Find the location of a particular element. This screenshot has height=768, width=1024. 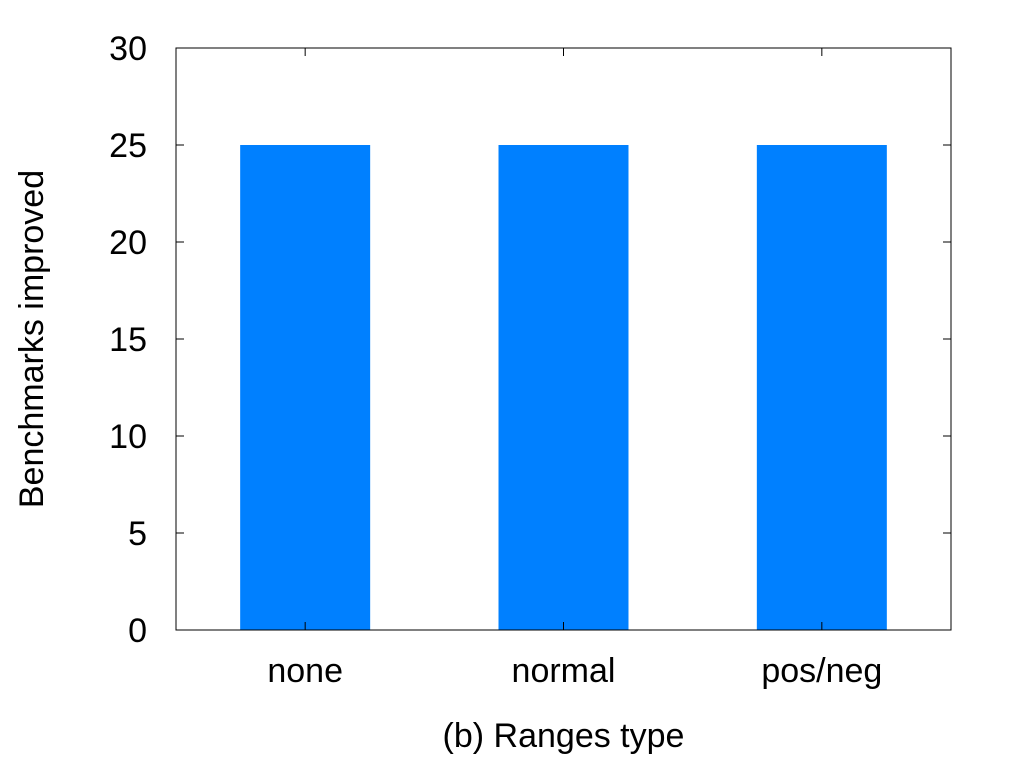

y-tick-label: 0 is located at coordinates (137, 631).